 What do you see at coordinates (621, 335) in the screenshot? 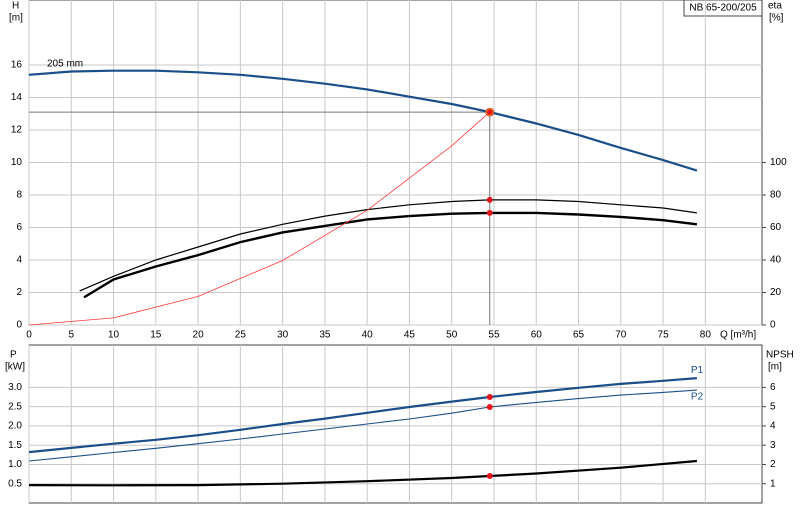
I see `x-tick-label: 70` at bounding box center [621, 335].